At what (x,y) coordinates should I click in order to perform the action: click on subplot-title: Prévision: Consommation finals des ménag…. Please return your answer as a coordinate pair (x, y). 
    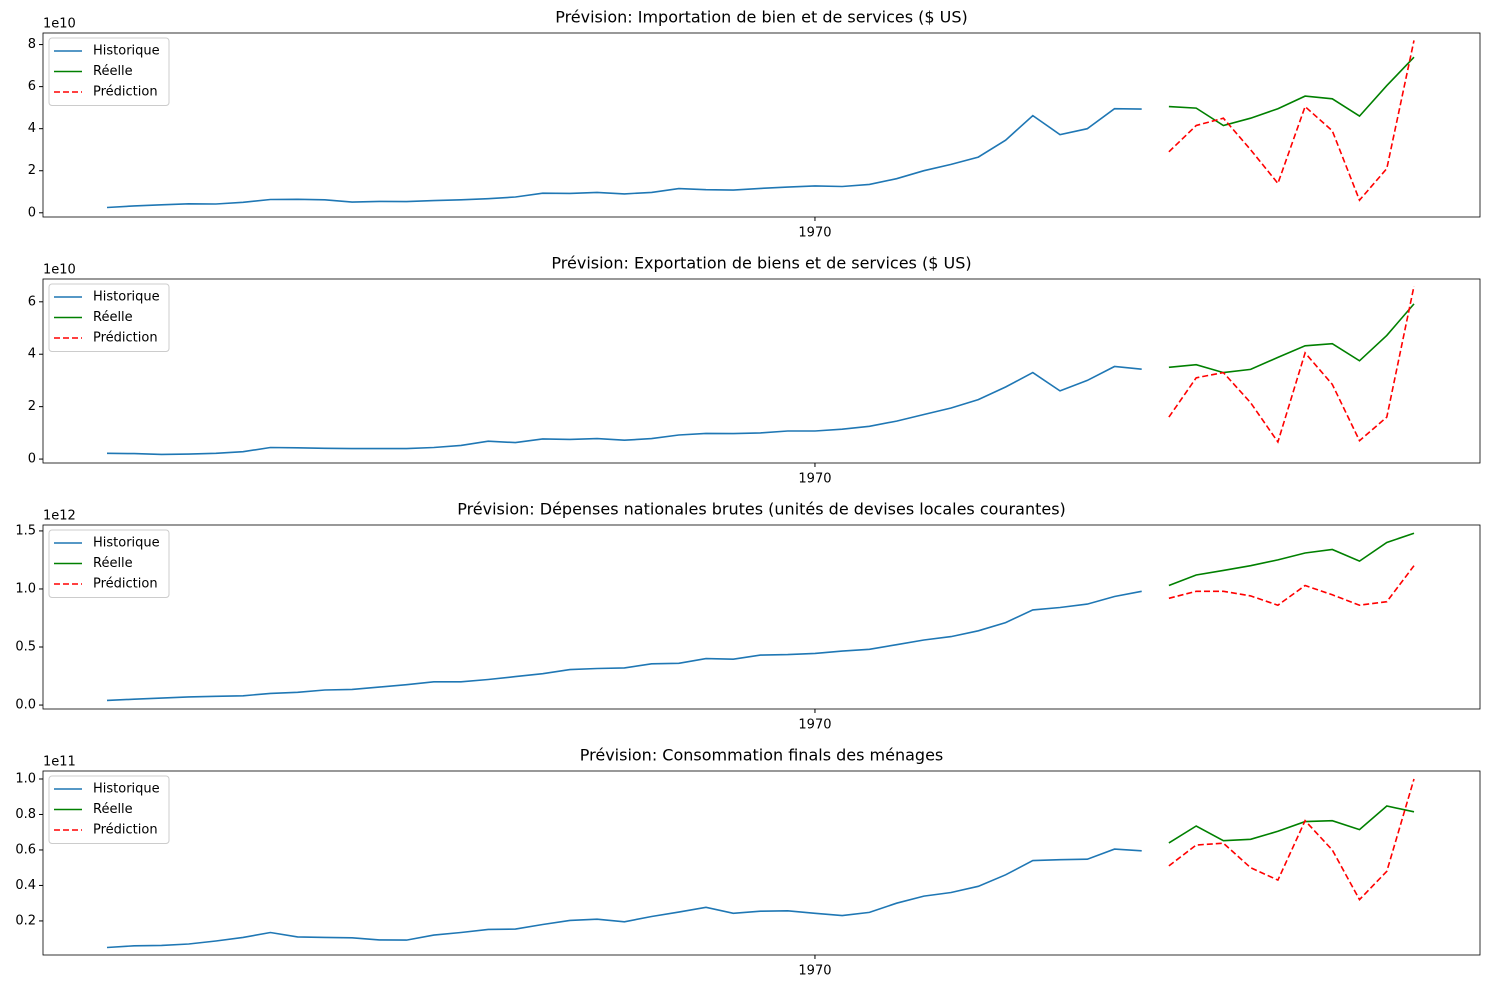
    Looking at the image, I should click on (762, 755).